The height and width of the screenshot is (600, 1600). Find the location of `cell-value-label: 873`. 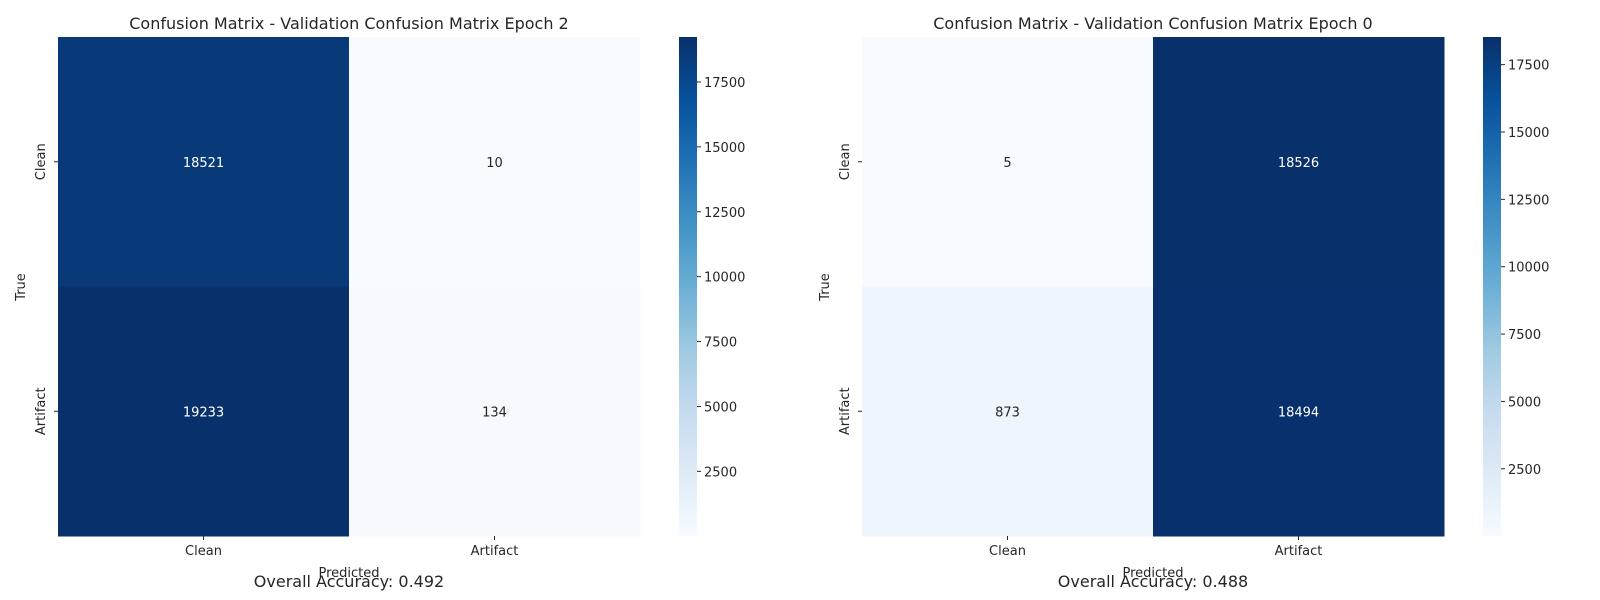

cell-value-label: 873 is located at coordinates (1007, 412).